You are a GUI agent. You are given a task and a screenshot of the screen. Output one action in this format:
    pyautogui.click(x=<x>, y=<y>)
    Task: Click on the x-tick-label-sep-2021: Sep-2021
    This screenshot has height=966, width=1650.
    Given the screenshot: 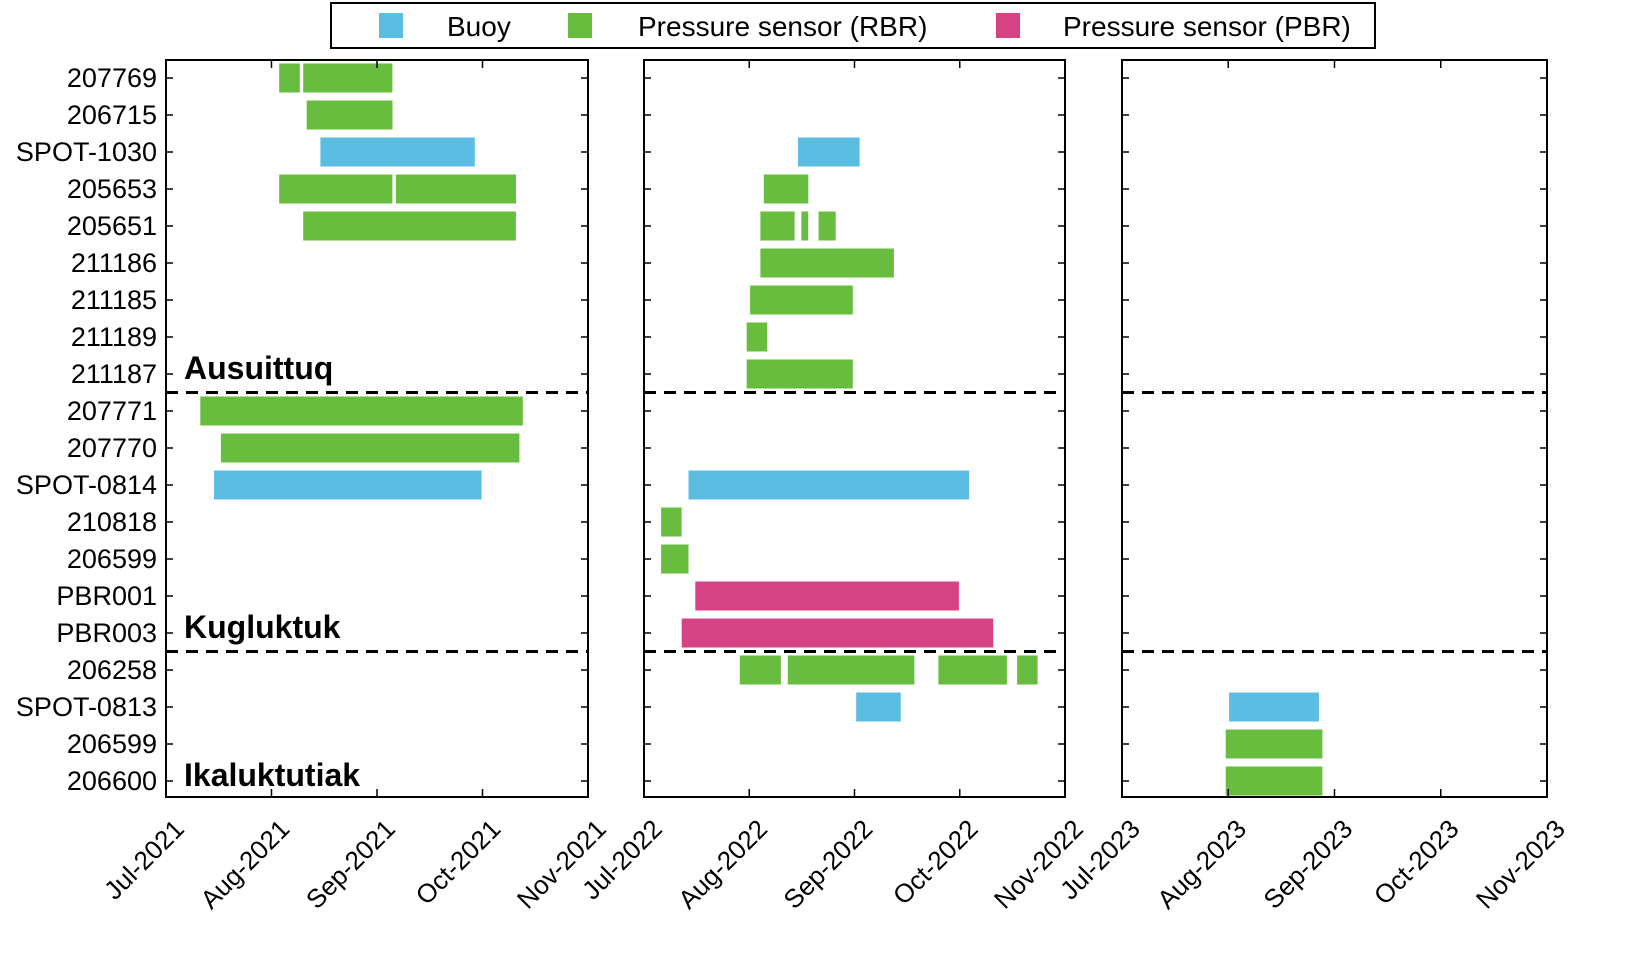 What is the action you would take?
    pyautogui.click(x=350, y=864)
    